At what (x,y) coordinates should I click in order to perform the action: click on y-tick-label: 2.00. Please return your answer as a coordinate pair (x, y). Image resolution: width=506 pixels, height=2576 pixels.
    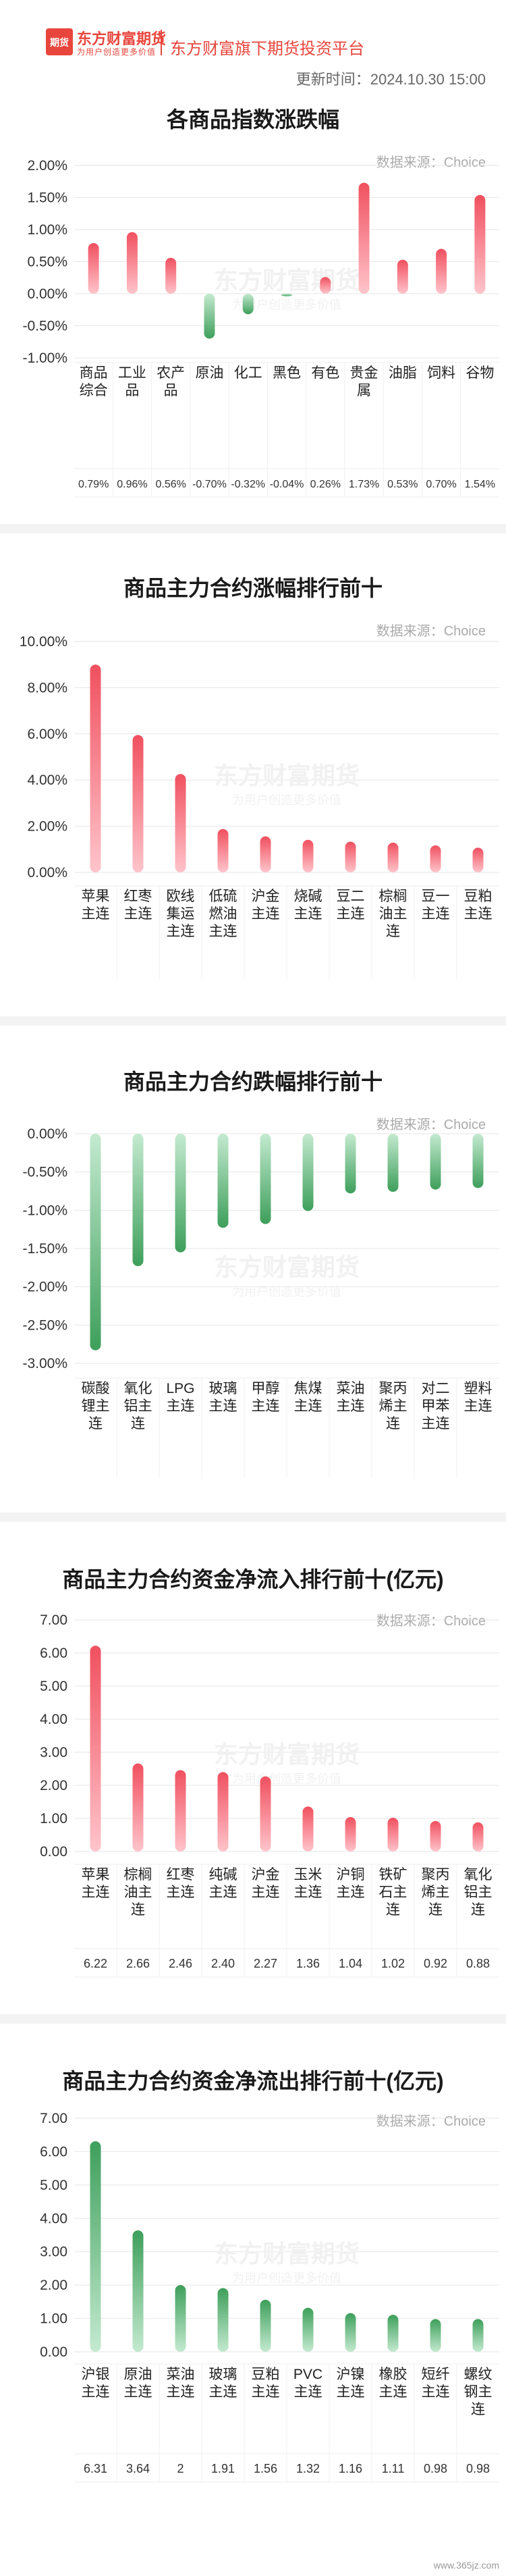
    Looking at the image, I should click on (53, 2285).